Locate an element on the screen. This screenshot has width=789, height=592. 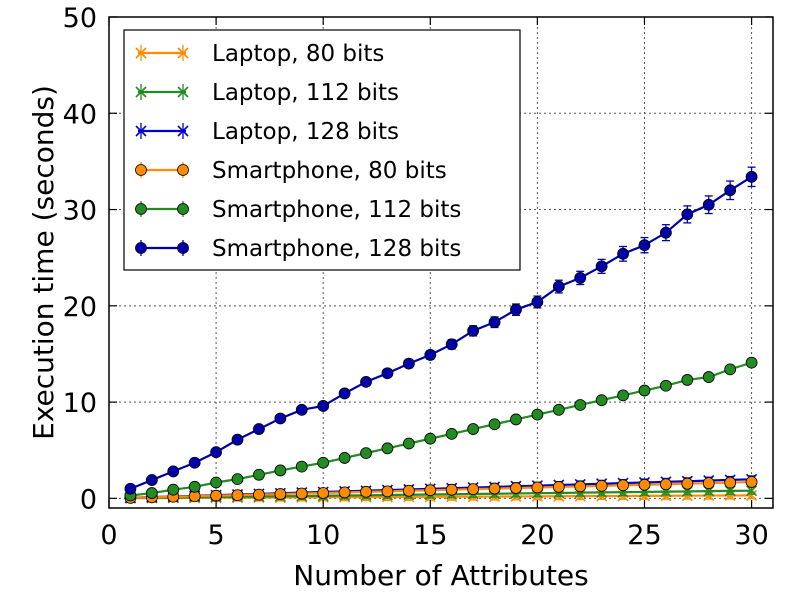
x-tick-label: 10 is located at coordinates (323, 535).